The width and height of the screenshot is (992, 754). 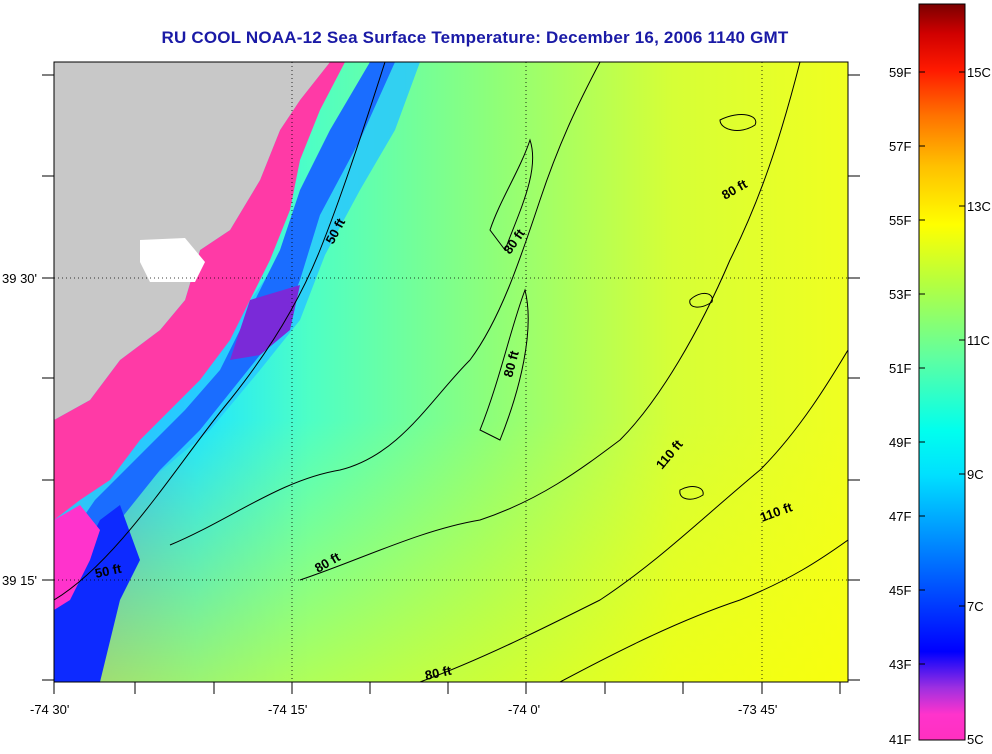 I want to click on inland-bay, so click(x=172, y=260).